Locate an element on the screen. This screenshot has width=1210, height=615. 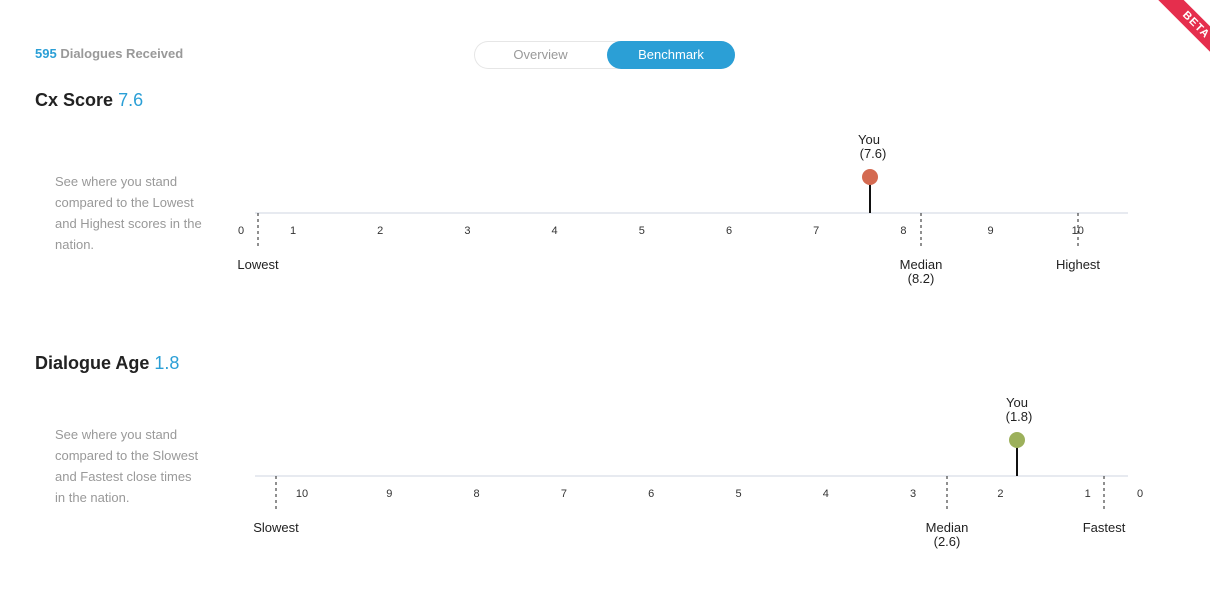
dialogue-age-label: Dialogue Age is located at coordinates (92, 363).